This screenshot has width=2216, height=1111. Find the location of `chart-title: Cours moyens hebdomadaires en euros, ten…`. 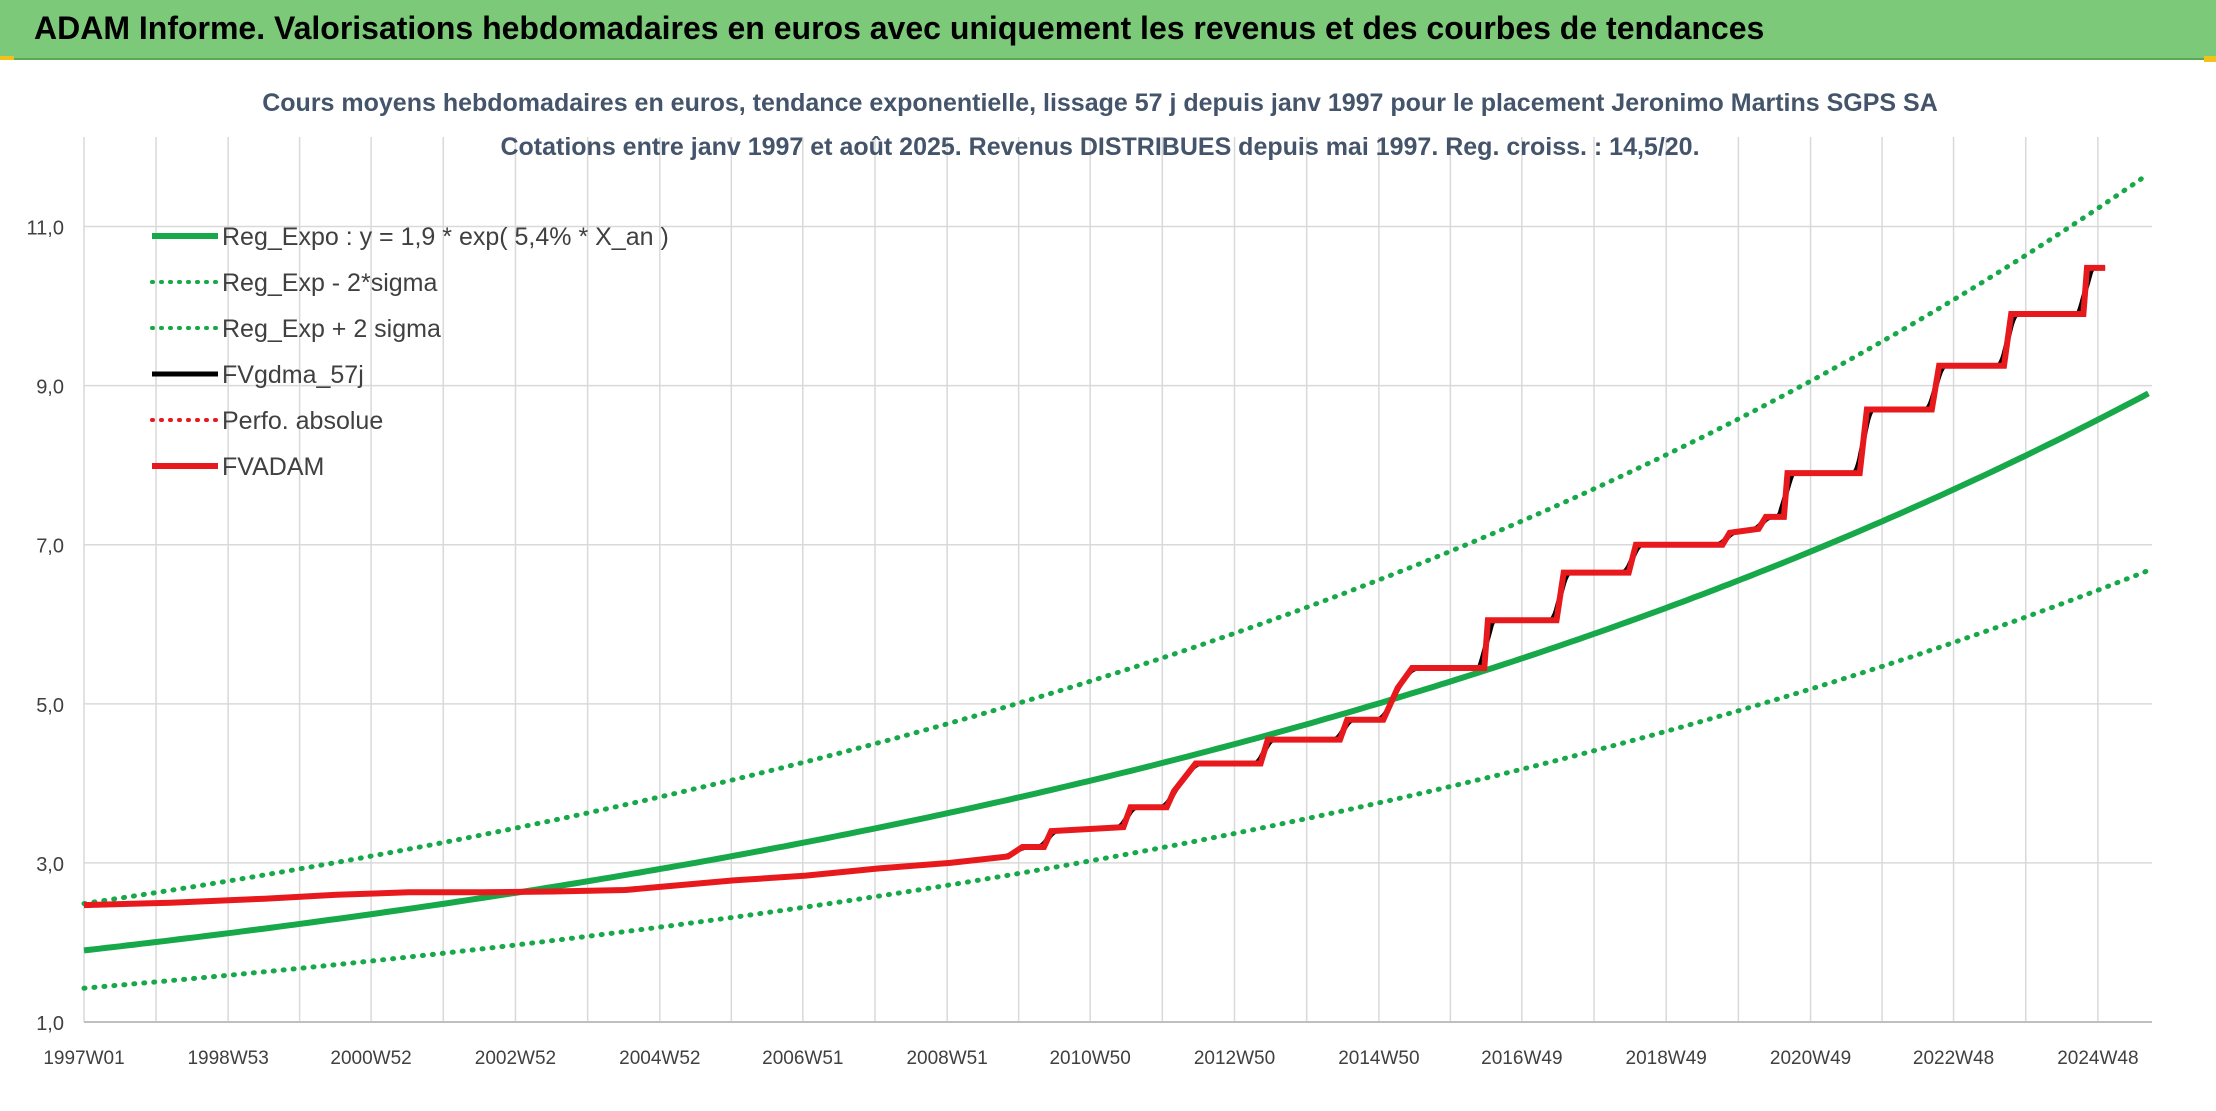

chart-title: Cours moyens hebdomadaires en euros, ten… is located at coordinates (1100, 103).